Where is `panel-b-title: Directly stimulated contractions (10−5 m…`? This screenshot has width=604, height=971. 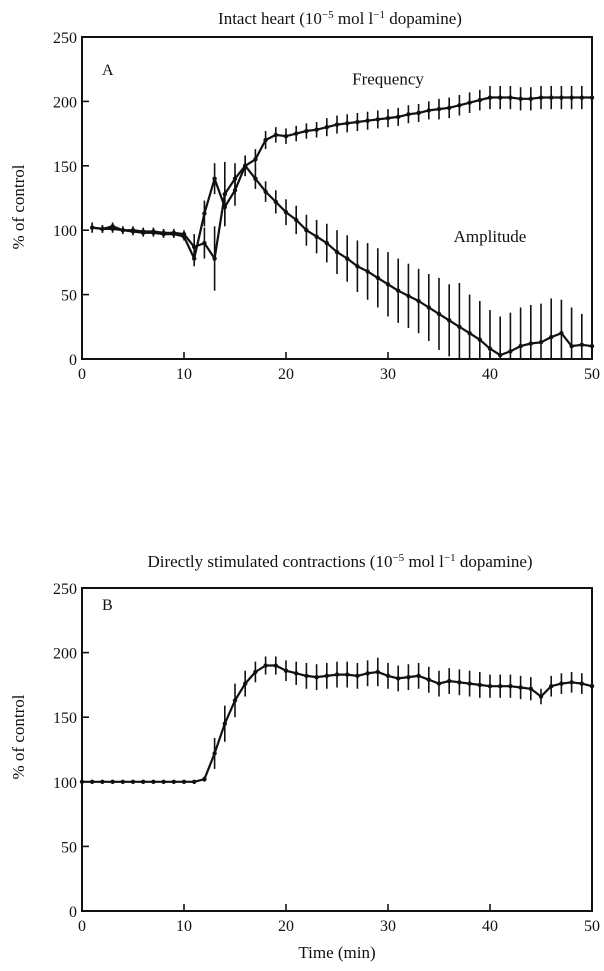
panel-b-title: Directly stimulated contractions (10−5 m… is located at coordinates (339, 561).